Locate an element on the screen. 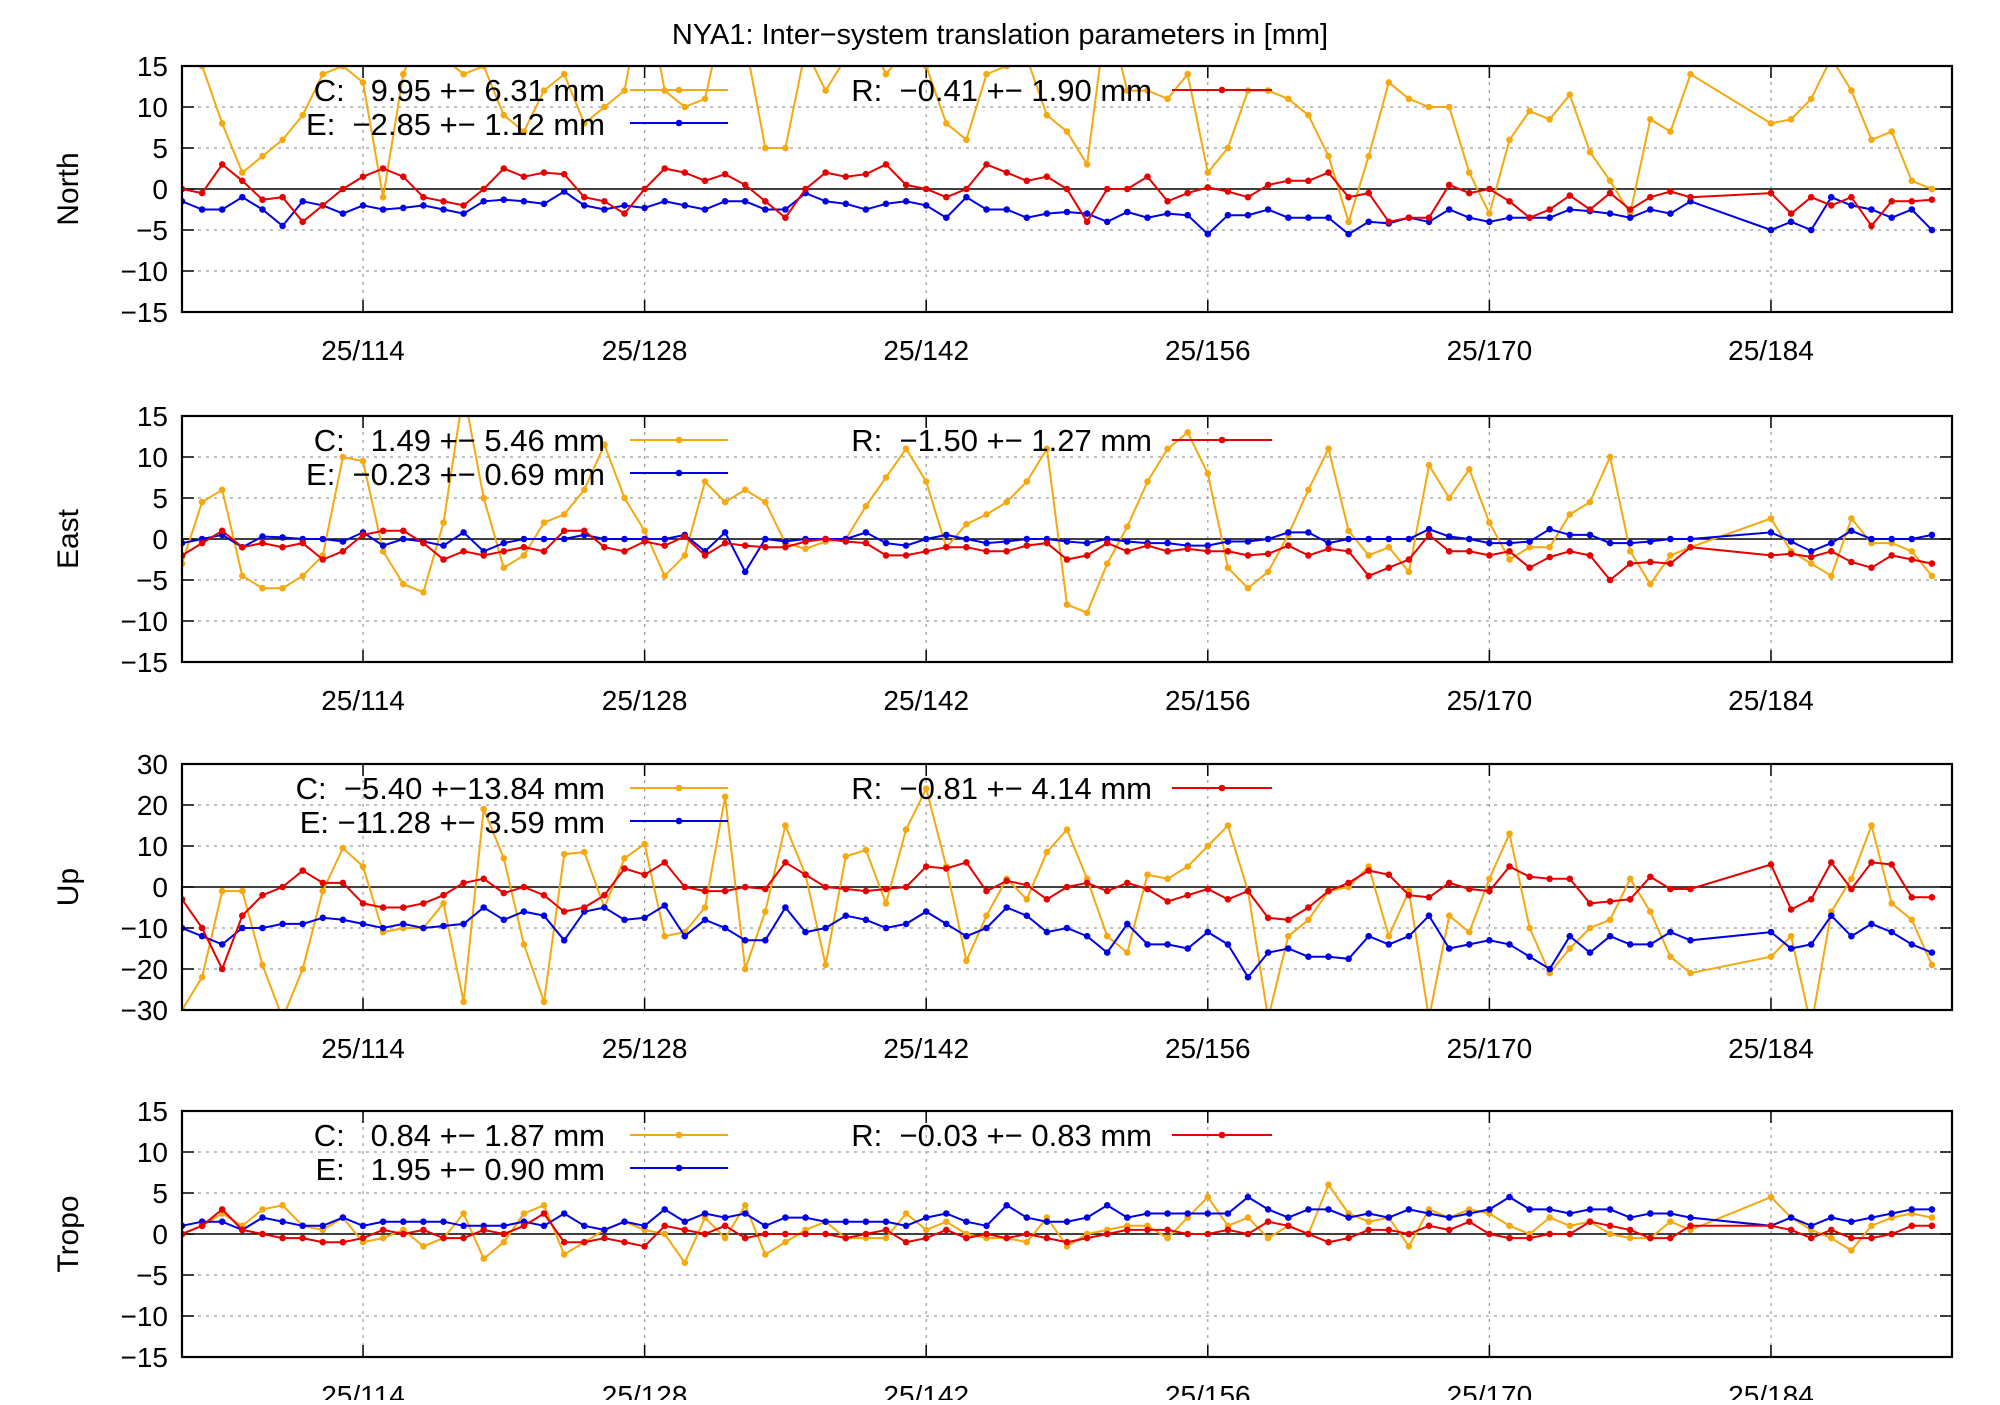  east-xtick-label-2: 25/142 is located at coordinates (926, 700).